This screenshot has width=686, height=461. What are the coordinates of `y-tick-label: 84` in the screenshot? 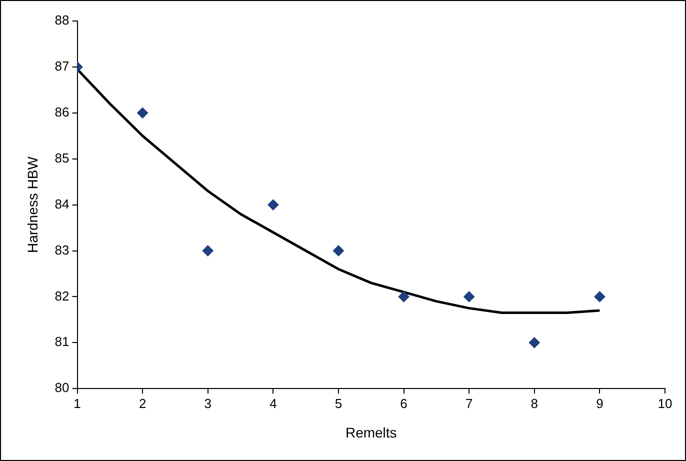 It's located at (62, 204).